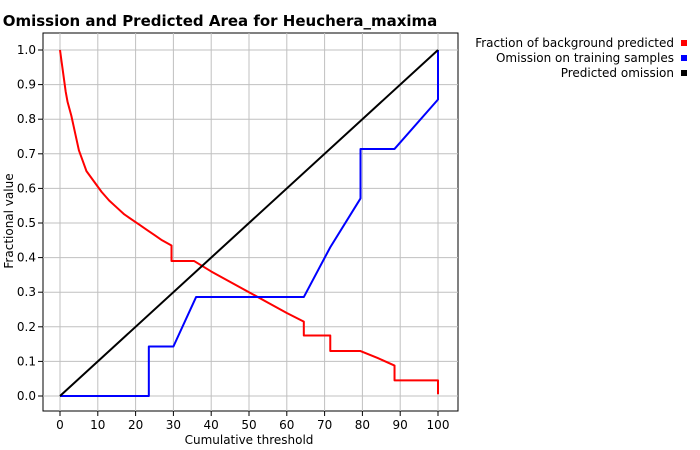 The image size is (700, 450). I want to click on x-tick-label: 50, so click(248, 425).